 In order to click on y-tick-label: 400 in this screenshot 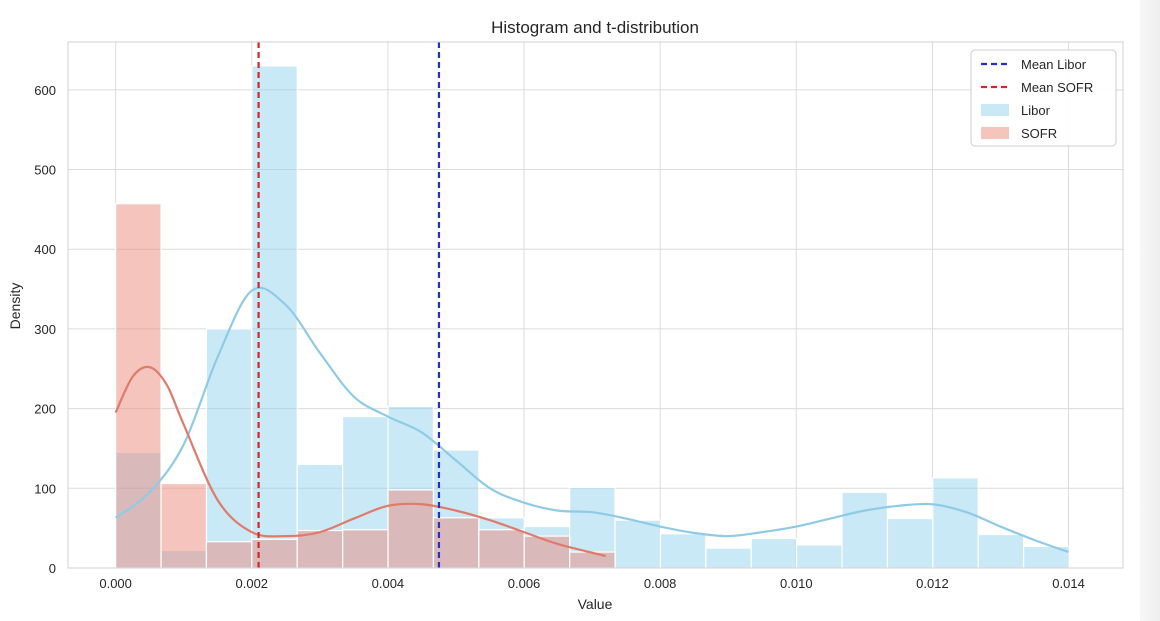, I will do `click(45, 249)`.